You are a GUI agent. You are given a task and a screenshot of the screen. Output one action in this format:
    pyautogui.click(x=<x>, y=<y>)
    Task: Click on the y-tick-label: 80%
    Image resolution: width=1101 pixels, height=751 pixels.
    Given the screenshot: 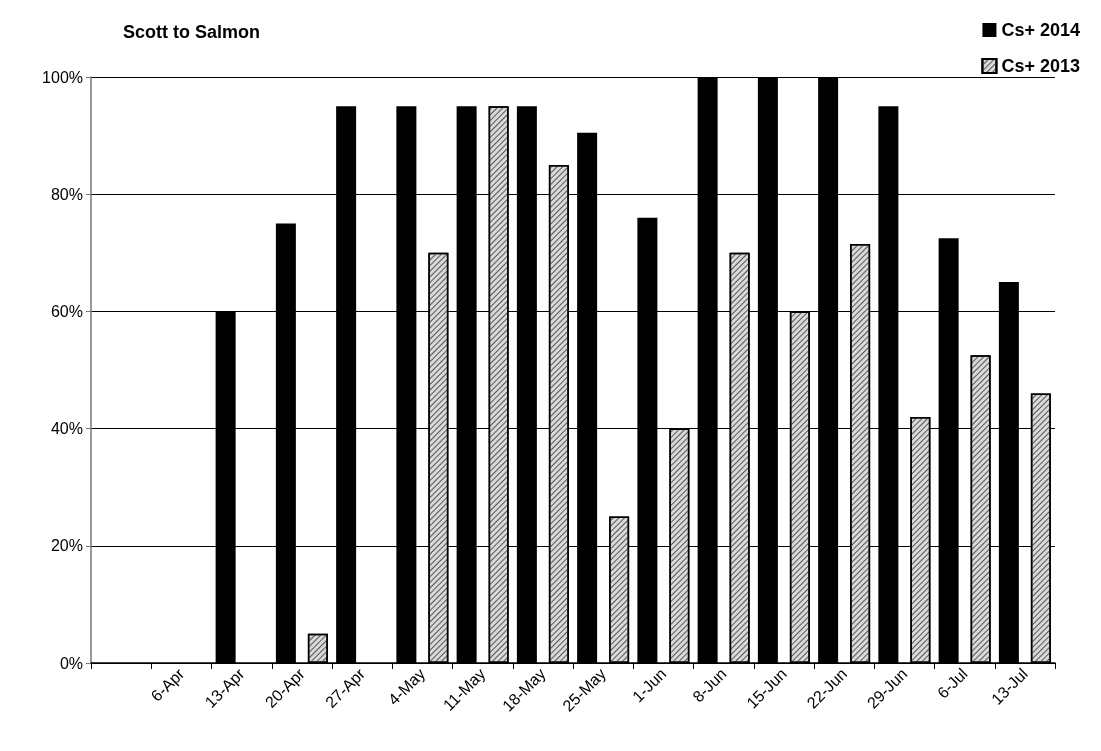 What is the action you would take?
    pyautogui.click(x=66, y=194)
    